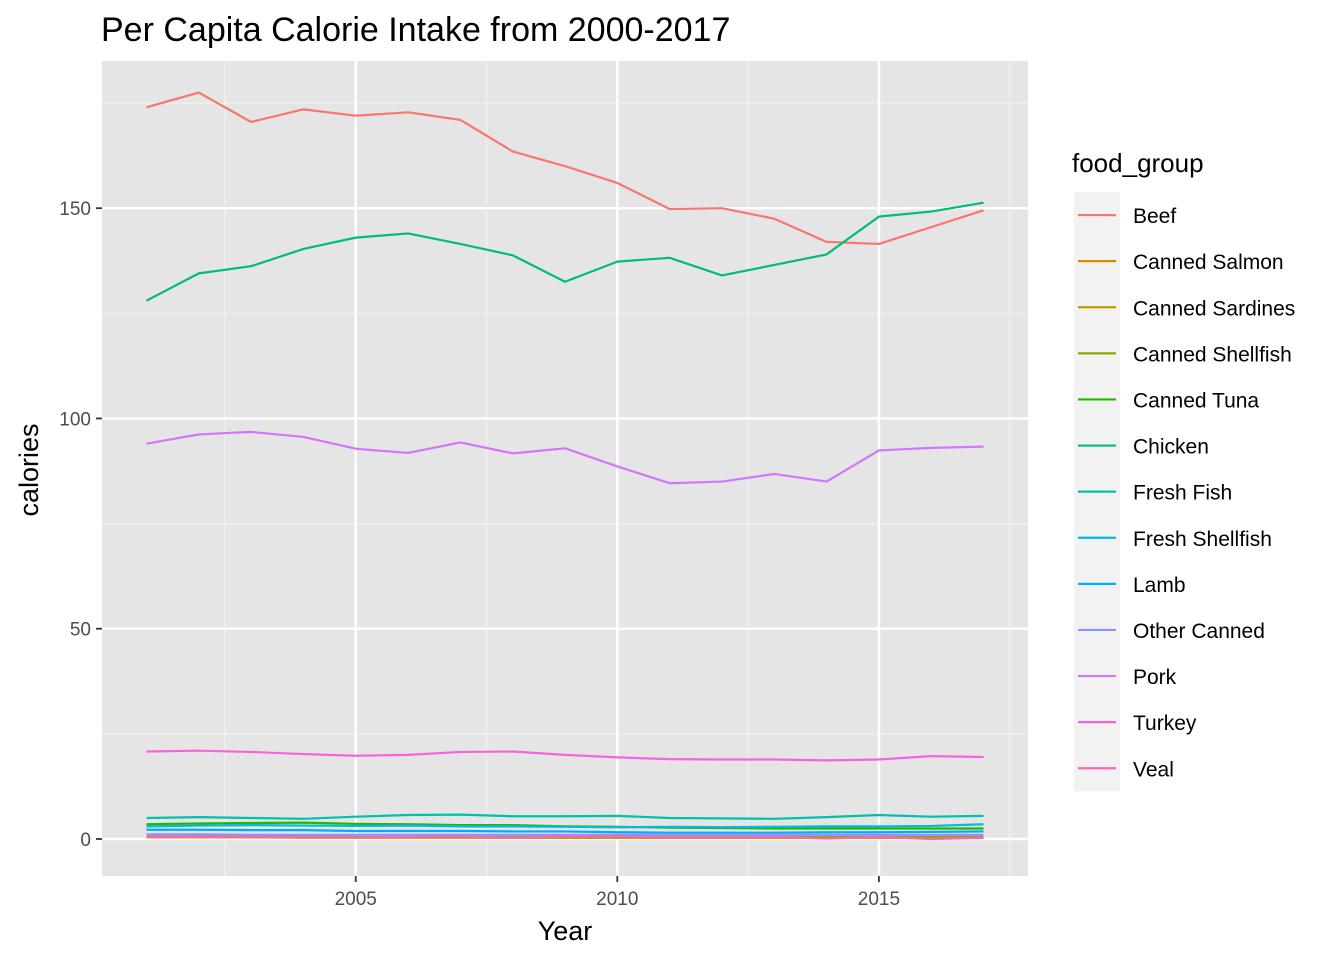  I want to click on series-line-turkey, so click(565, 755).